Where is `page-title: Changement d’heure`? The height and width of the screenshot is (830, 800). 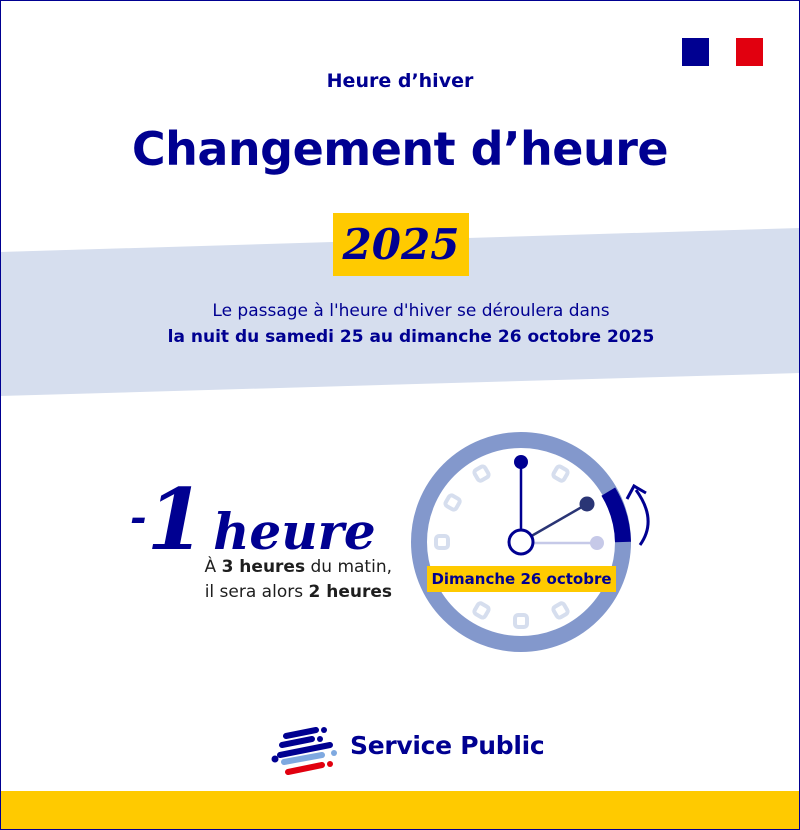 page-title: Changement d’heure is located at coordinates (400, 149).